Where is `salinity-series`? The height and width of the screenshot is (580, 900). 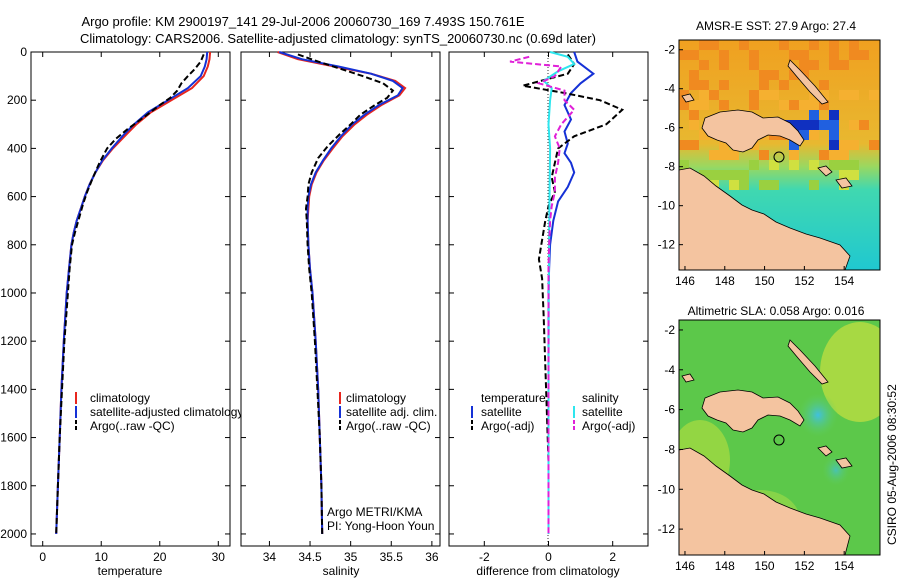 salinity-series is located at coordinates (342, 293).